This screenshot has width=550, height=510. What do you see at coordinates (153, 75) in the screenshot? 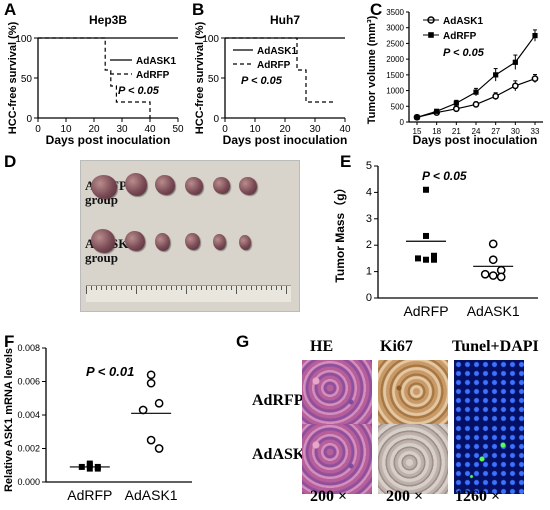
I see `chart-a-legend-adrfp: AdRFP` at bounding box center [153, 75].